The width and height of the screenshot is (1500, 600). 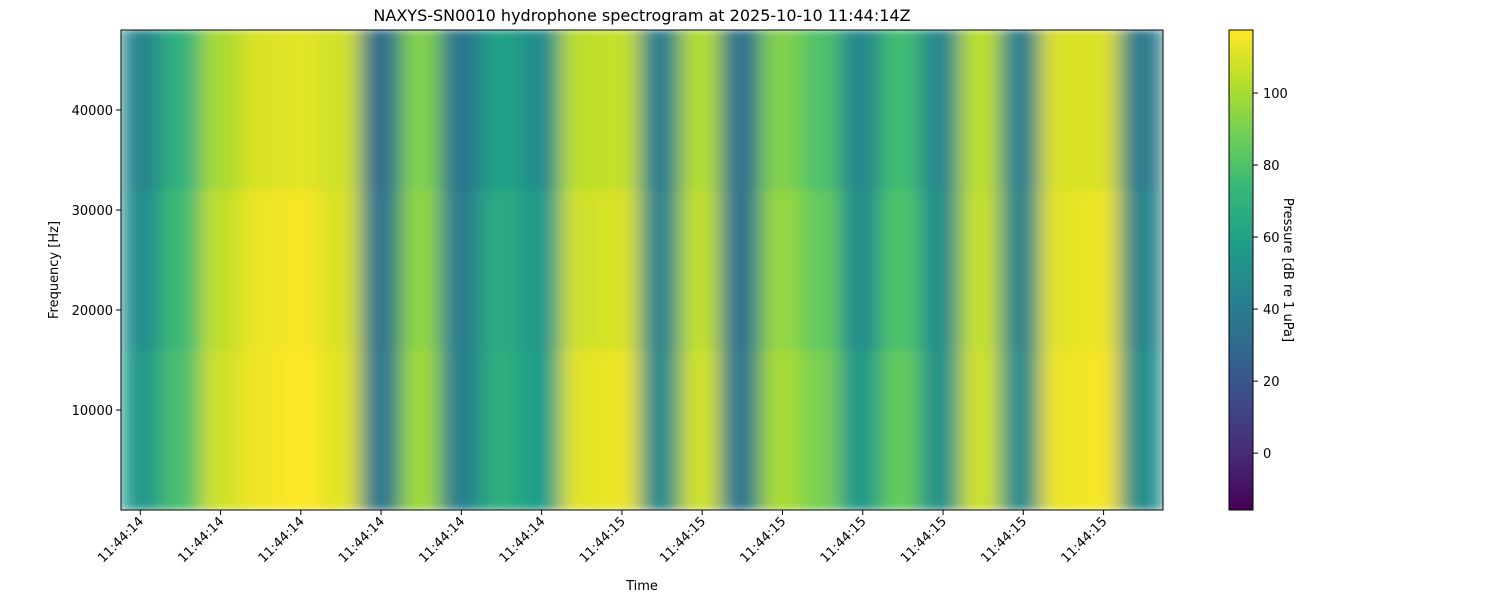 I want to click on y-tick-label: 30000, so click(x=92, y=211).